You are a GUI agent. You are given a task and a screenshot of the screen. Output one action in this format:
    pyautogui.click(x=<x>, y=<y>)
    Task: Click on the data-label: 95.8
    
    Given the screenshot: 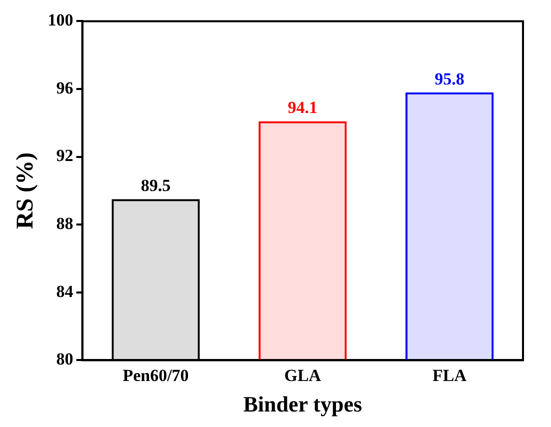 What is the action you would take?
    pyautogui.click(x=449, y=78)
    